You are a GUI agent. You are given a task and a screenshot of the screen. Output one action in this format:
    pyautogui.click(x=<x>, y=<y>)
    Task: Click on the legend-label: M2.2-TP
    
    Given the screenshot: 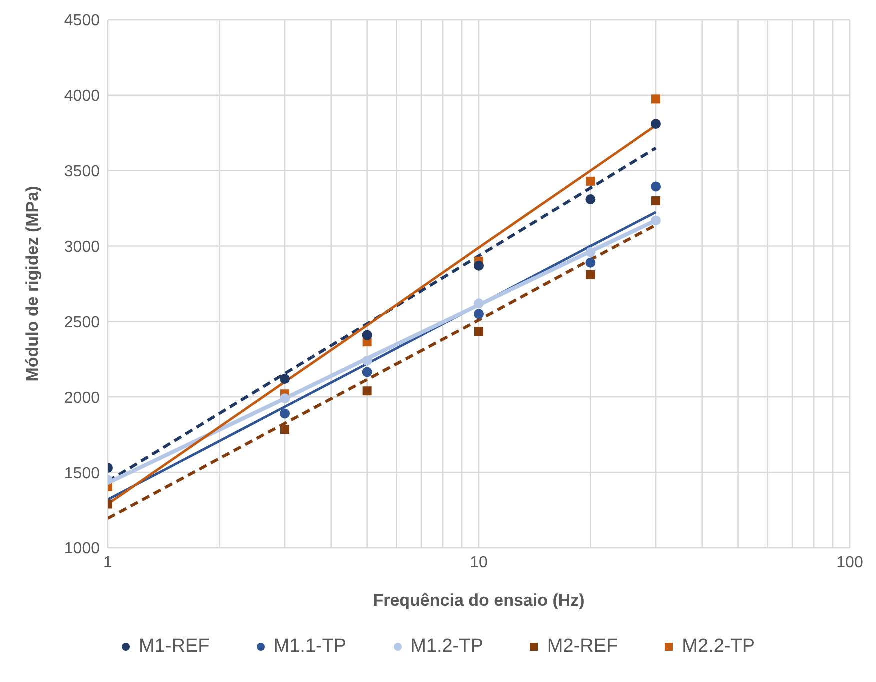 What is the action you would take?
    pyautogui.click(x=719, y=647)
    